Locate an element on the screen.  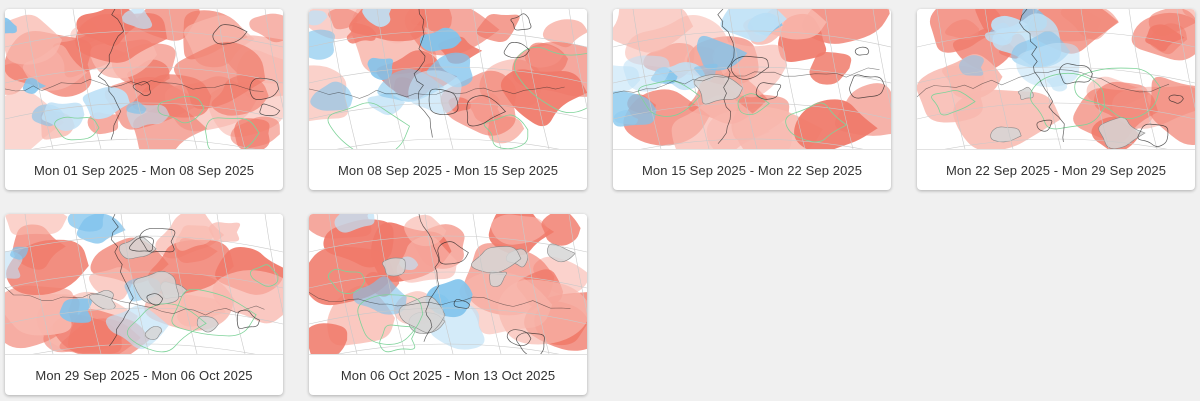
forecast-card-week-6: Mon 06 Oct 2025 - Mon 13 Oct 2025 is located at coordinates (448, 304).